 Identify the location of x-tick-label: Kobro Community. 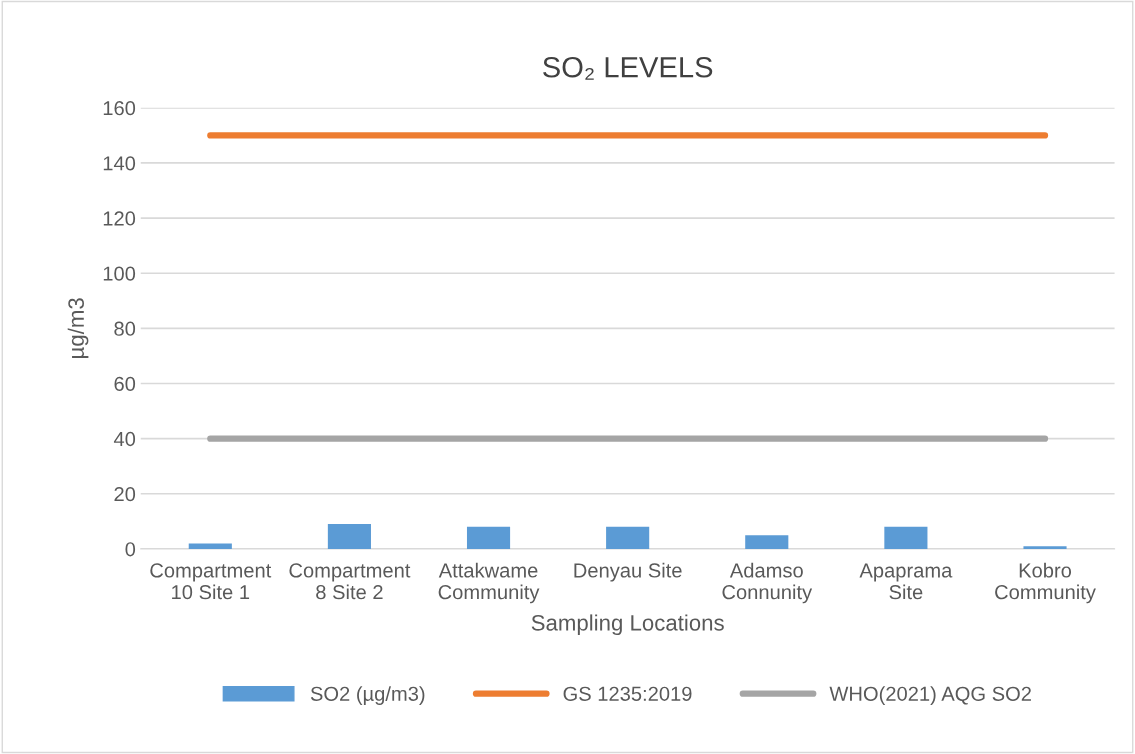
(1045, 583).